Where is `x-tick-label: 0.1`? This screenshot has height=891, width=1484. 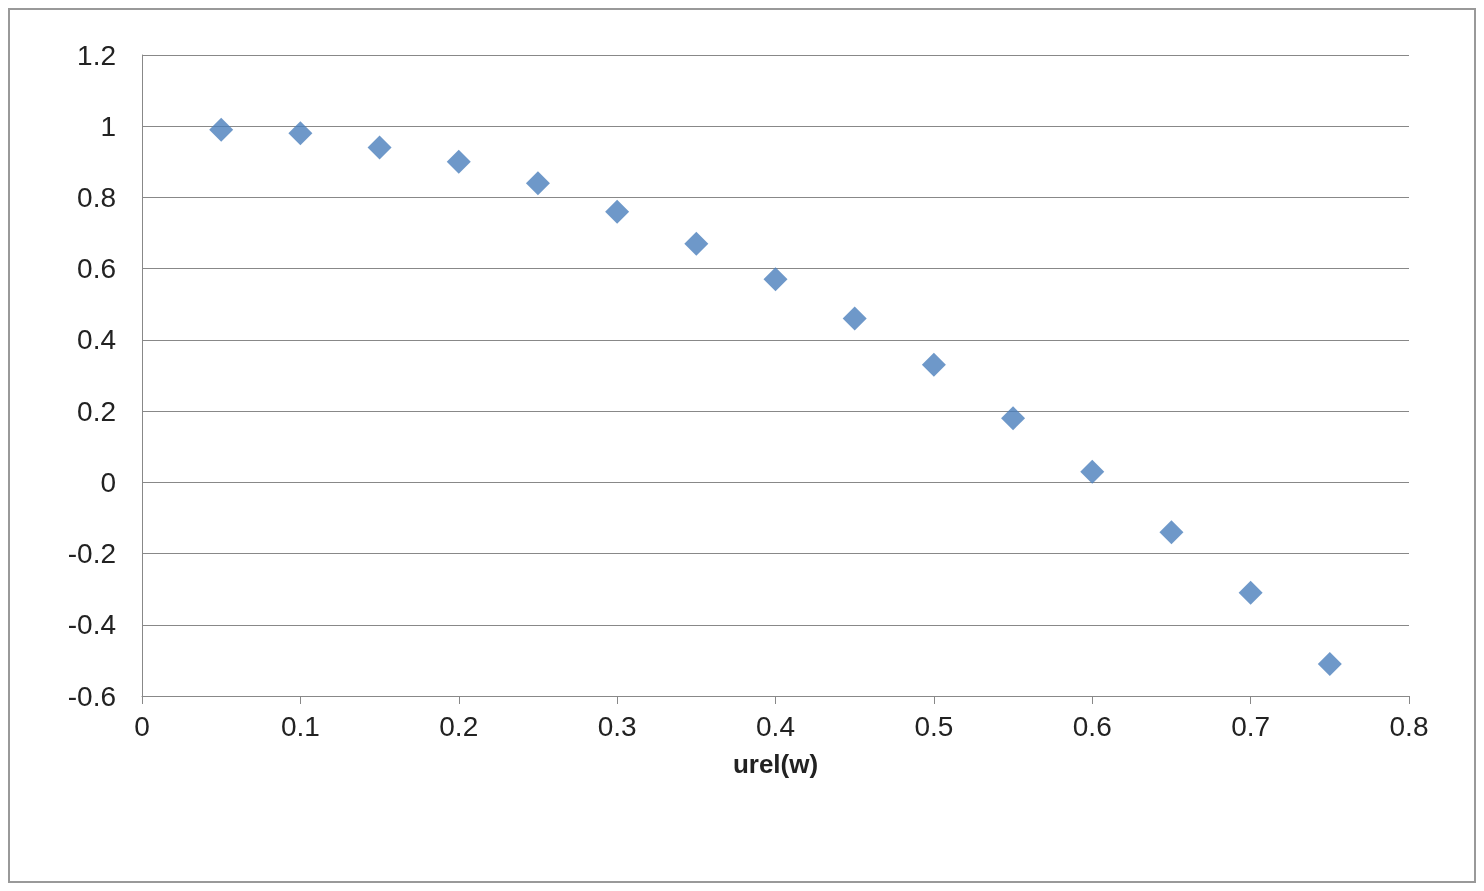
x-tick-label: 0.1 is located at coordinates (300, 726).